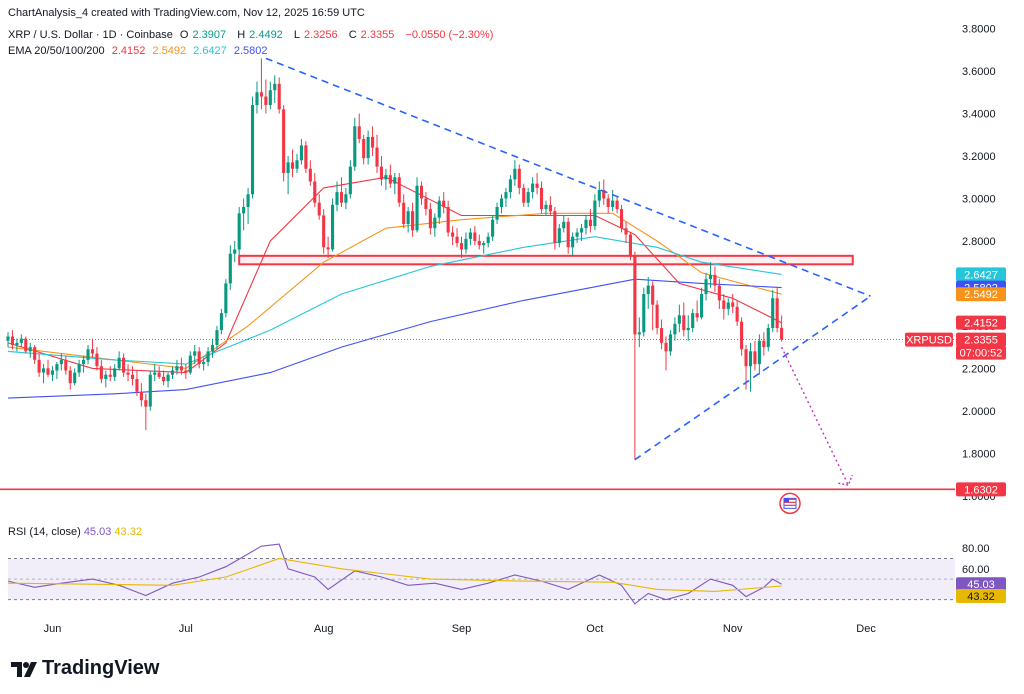  I want to click on rsi-legend: RSI (14, close) 45.03 43.32, so click(75, 532).